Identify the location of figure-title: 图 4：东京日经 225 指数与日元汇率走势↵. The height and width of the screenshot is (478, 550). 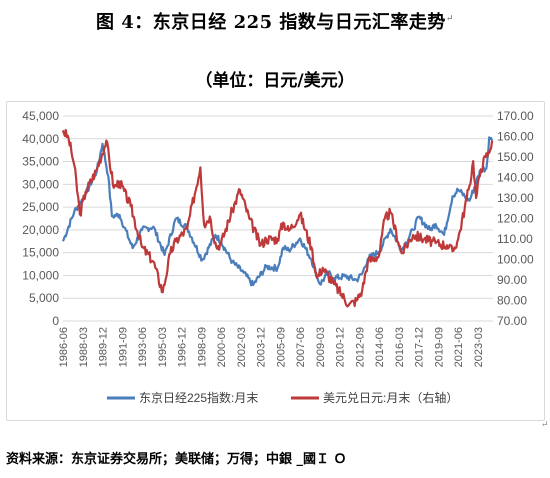
(275, 21).